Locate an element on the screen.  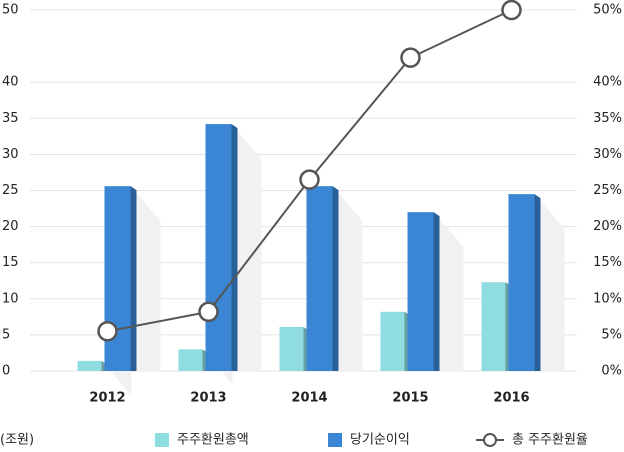
y-tick-label: 30 is located at coordinates (10, 154).